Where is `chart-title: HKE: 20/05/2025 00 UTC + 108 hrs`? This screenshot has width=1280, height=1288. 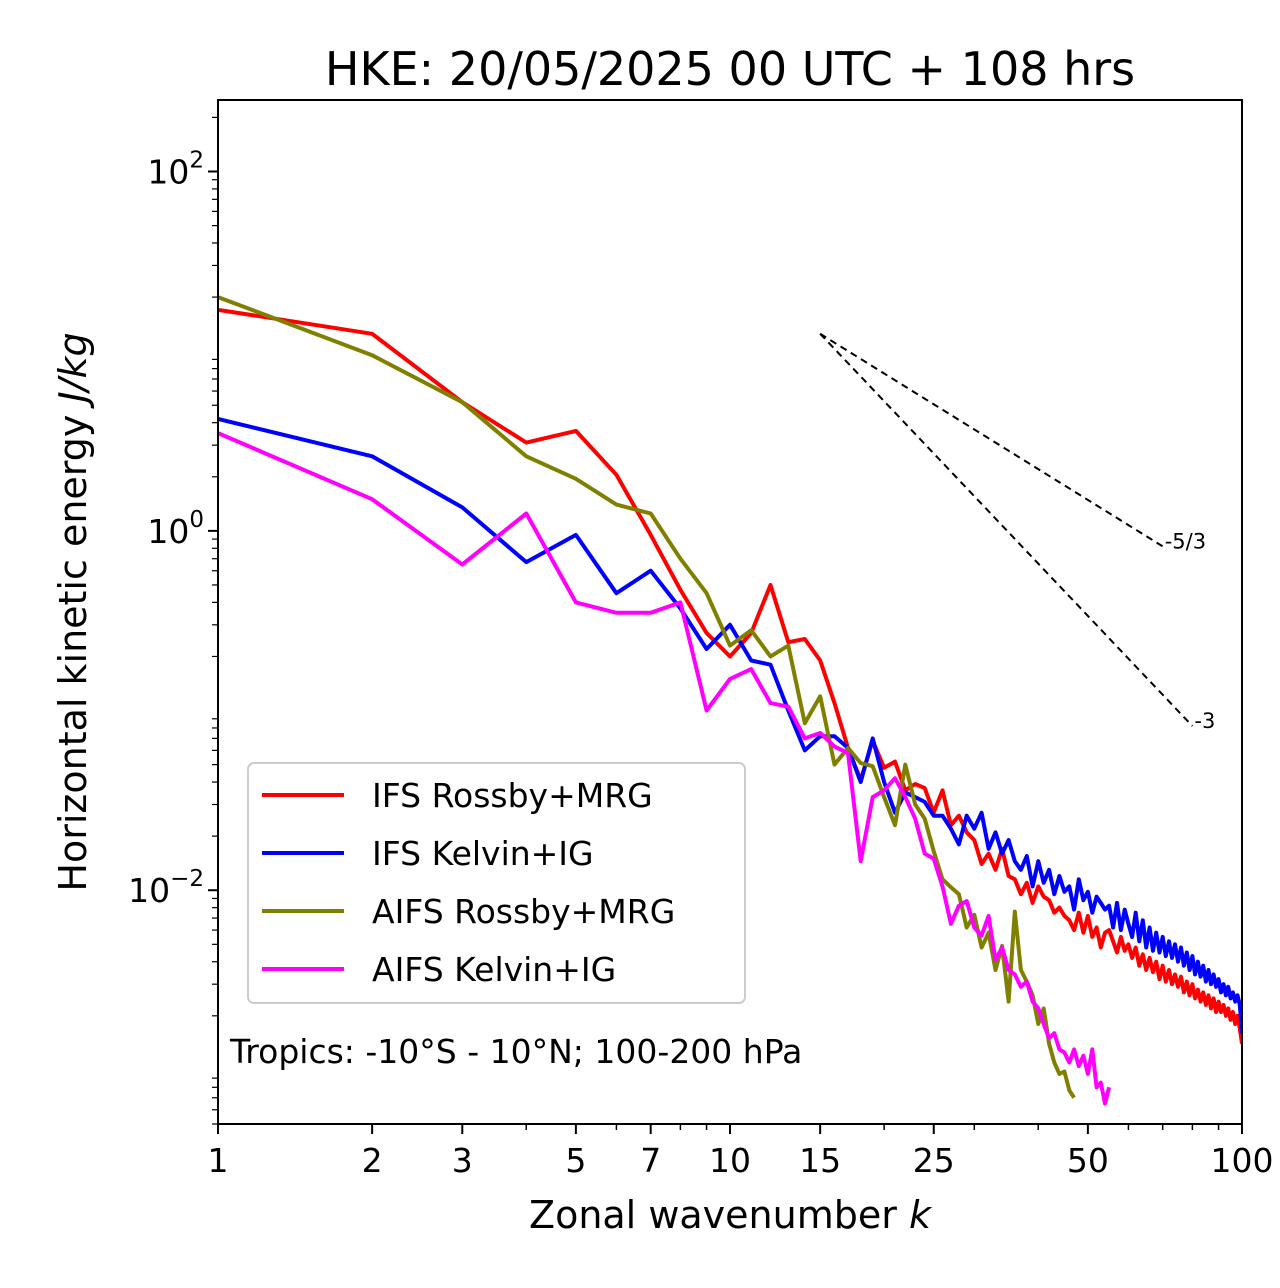
chart-title: HKE: 20/05/2025 00 UTC + 108 hrs is located at coordinates (730, 69).